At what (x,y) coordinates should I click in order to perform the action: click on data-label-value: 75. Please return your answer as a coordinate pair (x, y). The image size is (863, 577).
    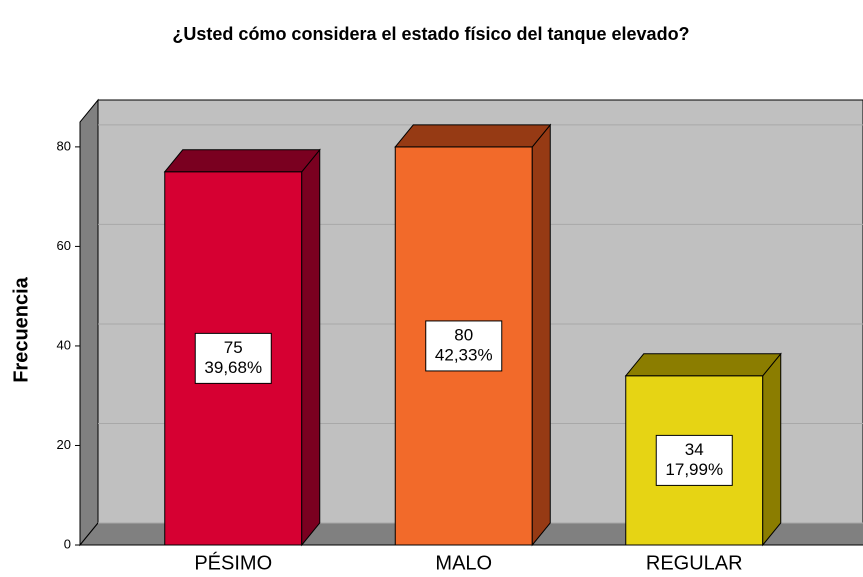
    Looking at the image, I should click on (233, 347).